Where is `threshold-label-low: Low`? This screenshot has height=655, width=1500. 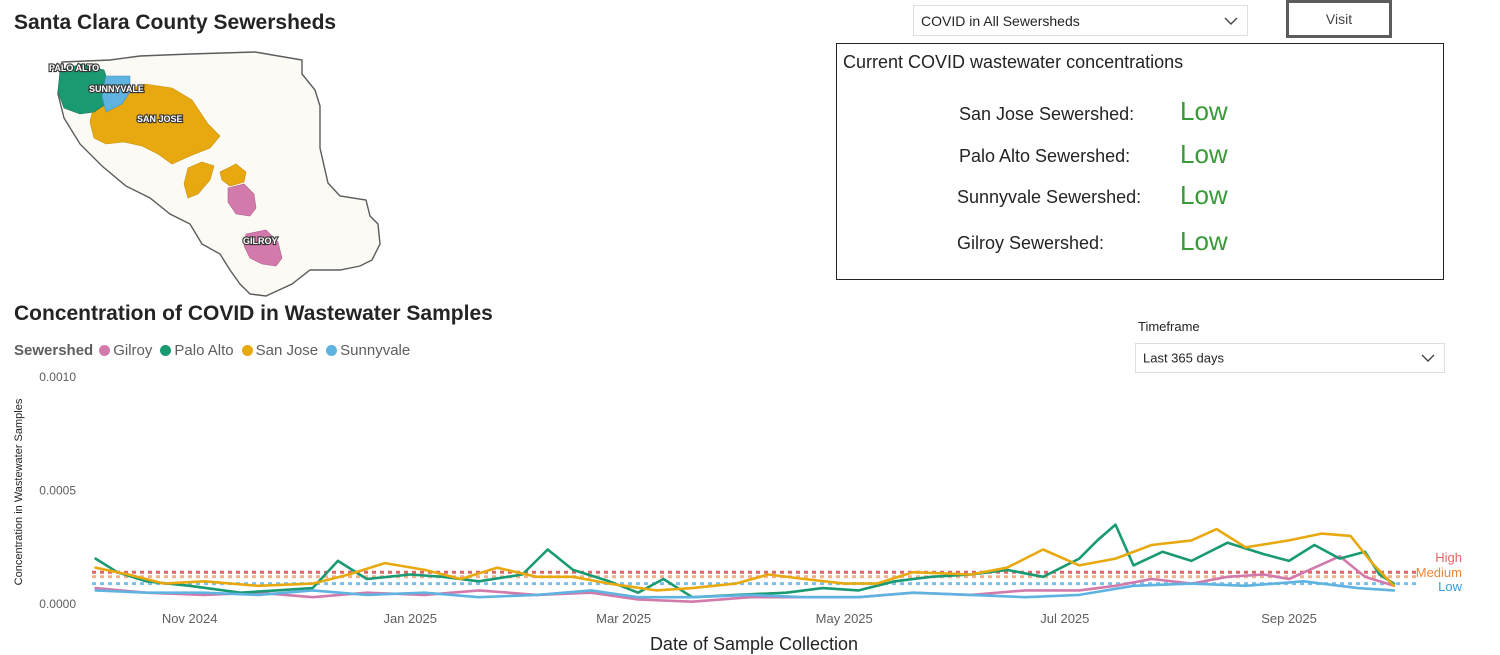 threshold-label-low: Low is located at coordinates (1450, 586).